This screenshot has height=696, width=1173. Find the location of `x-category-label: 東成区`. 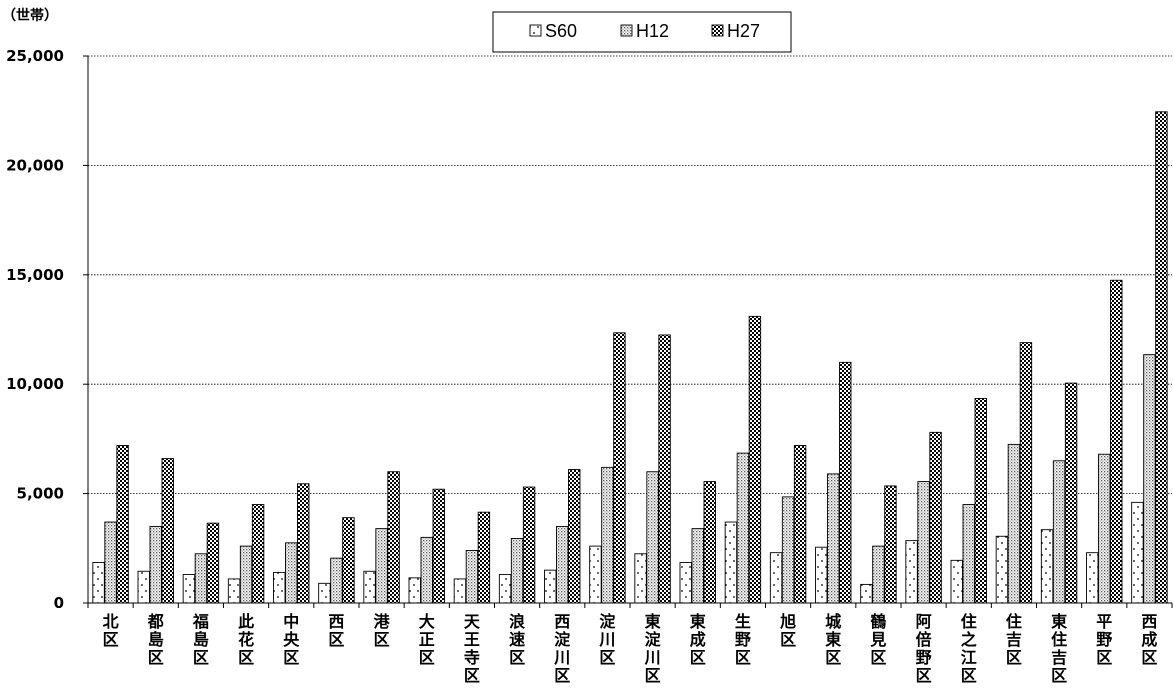

x-category-label: 東成区 is located at coordinates (698, 639).